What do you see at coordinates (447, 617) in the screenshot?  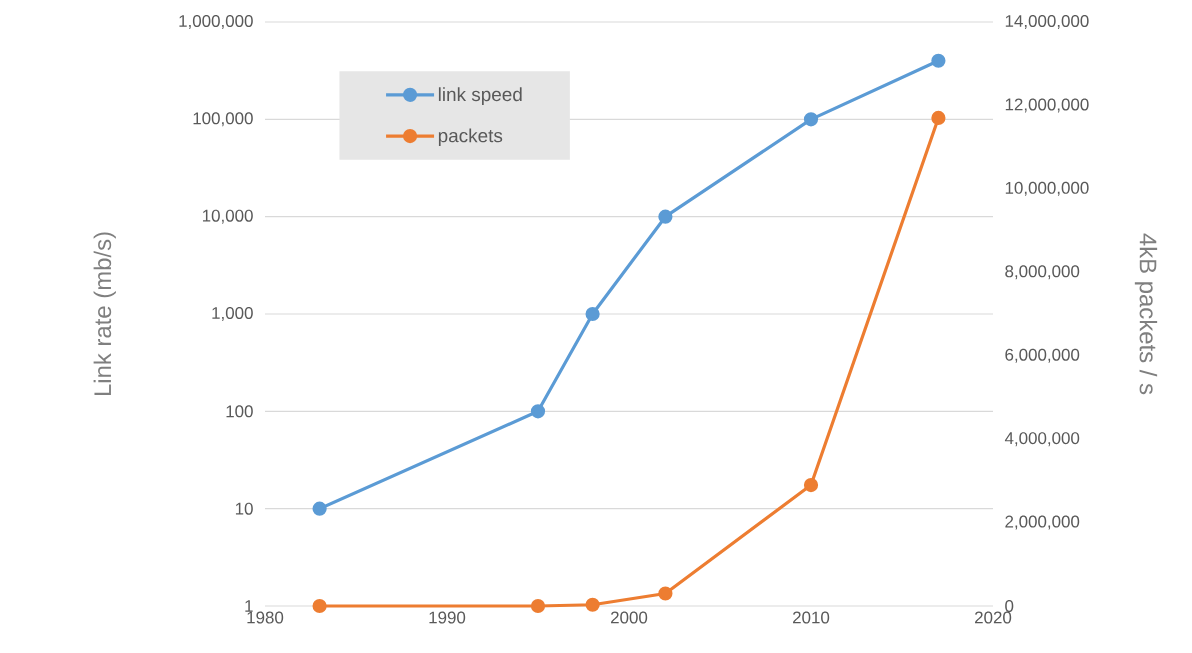 I see `x-tick-label: 1990` at bounding box center [447, 617].